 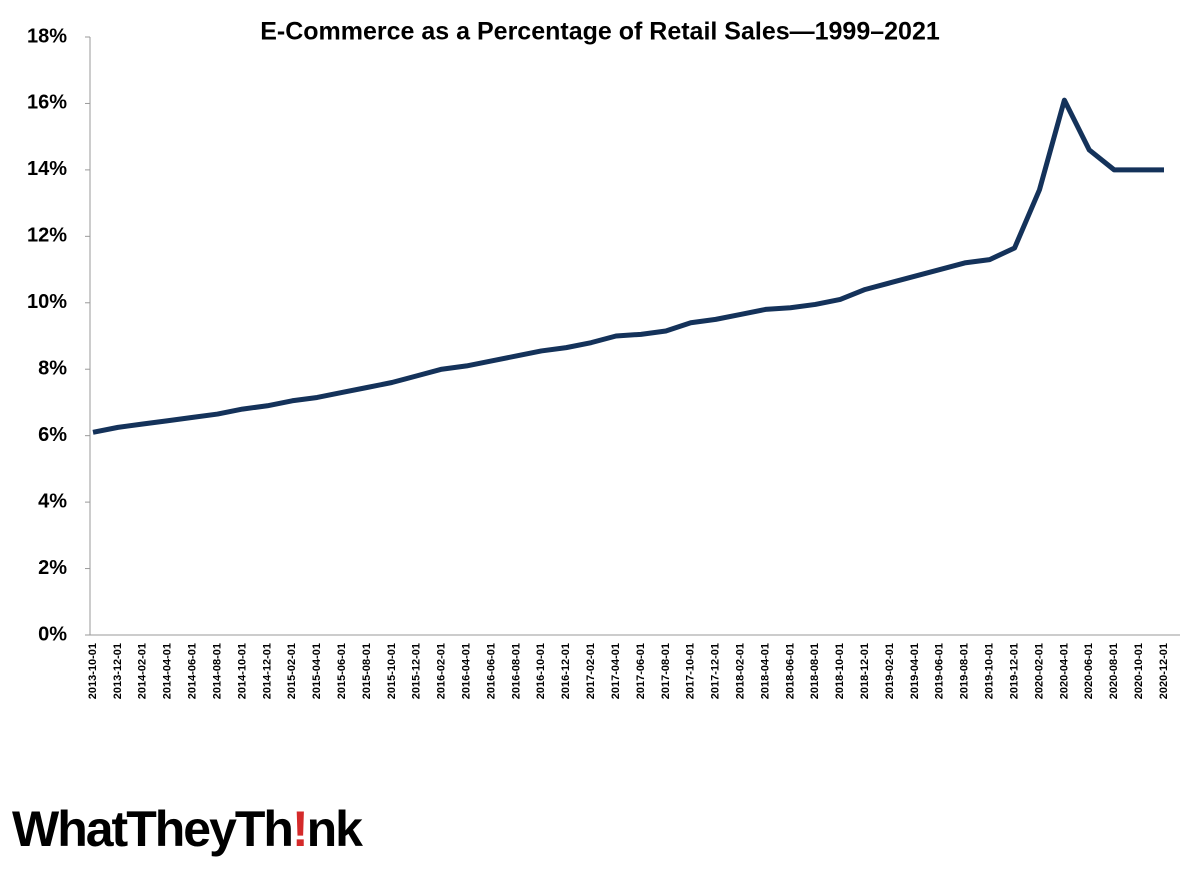 I want to click on logo: WhatTheyTh!nk, so click(x=187, y=829).